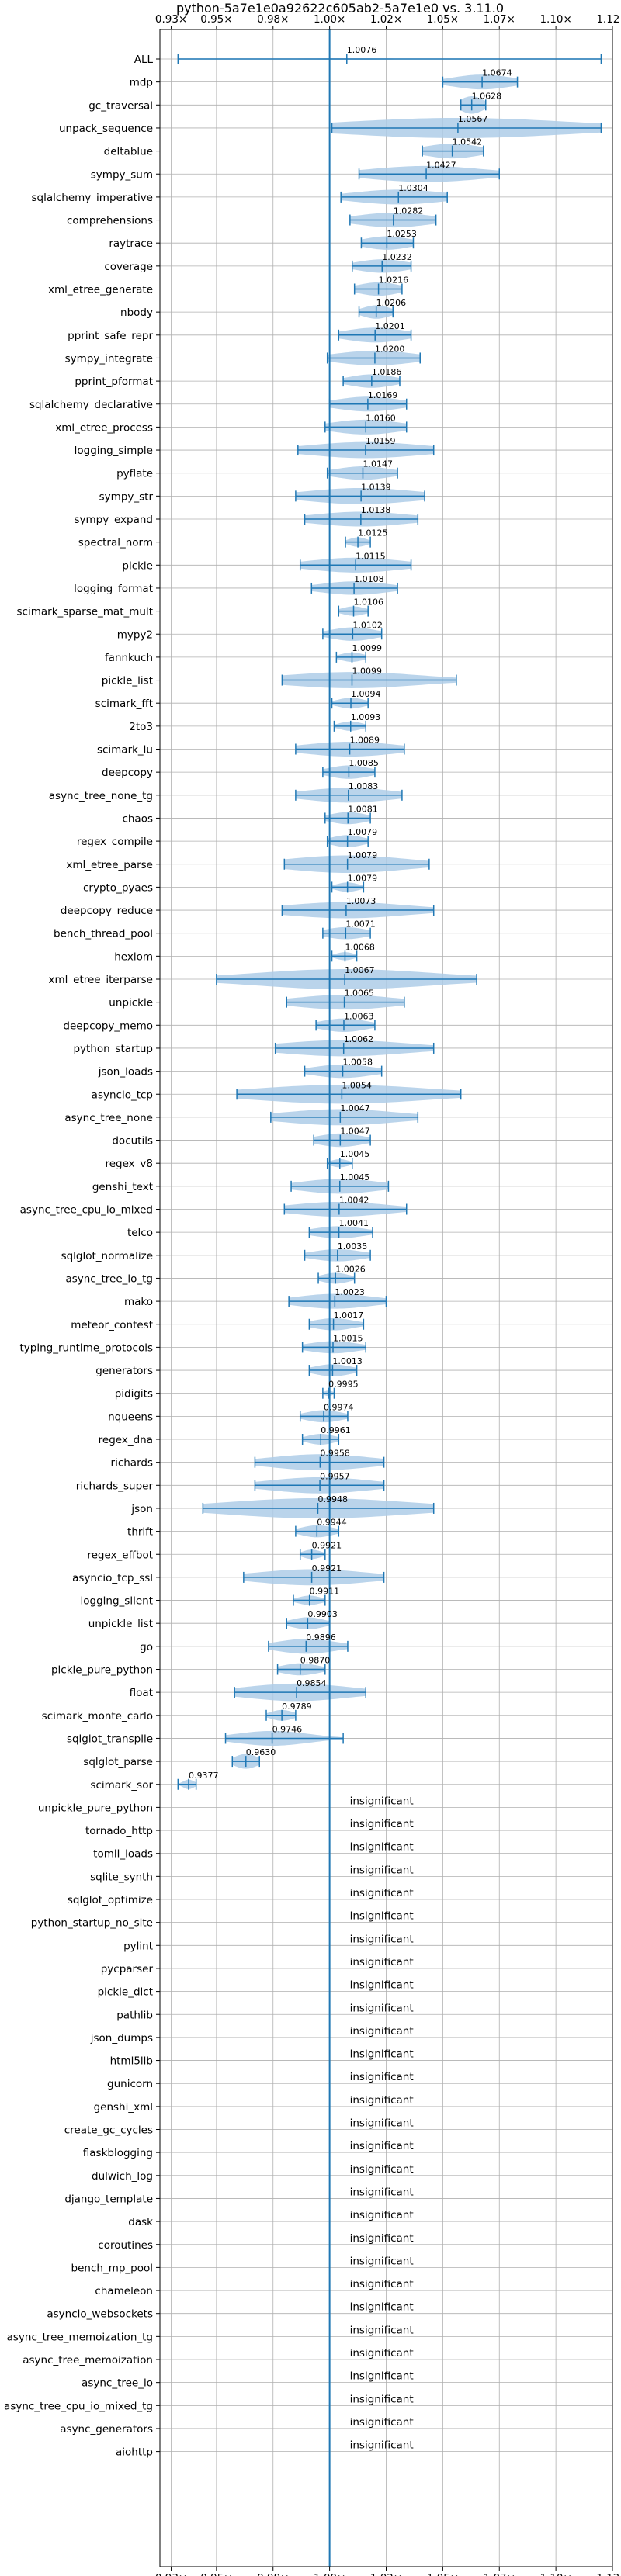  What do you see at coordinates (487, 96) in the screenshot?
I see `value-label: 1.0628` at bounding box center [487, 96].